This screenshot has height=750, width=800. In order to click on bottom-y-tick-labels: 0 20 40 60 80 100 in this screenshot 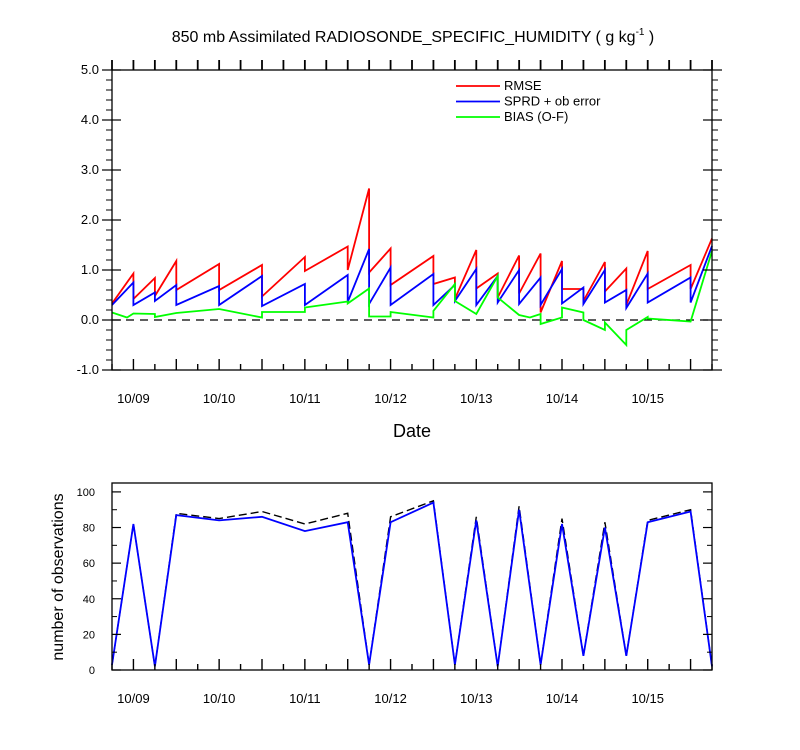, I will do `click(86, 582)`.